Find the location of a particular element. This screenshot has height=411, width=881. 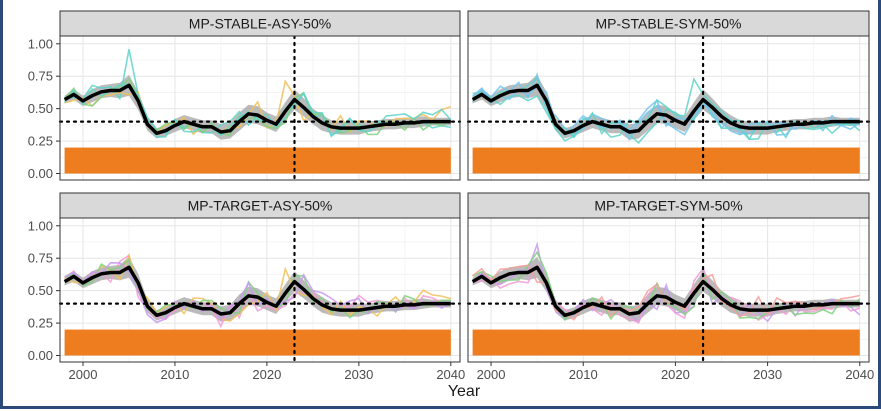

x-axis-title: Year is located at coordinates (464, 391).